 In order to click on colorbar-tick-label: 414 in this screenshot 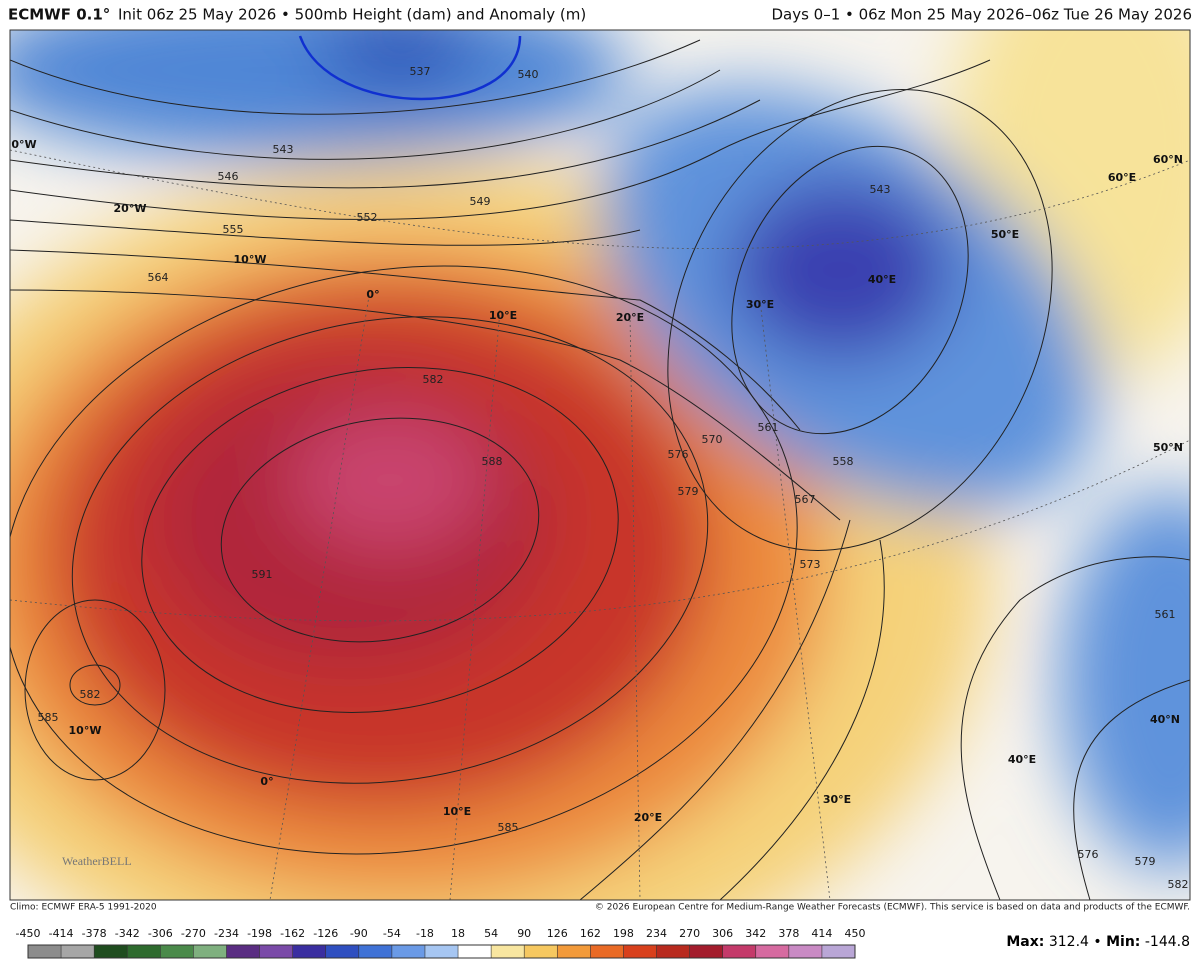, I will do `click(821, 933)`.